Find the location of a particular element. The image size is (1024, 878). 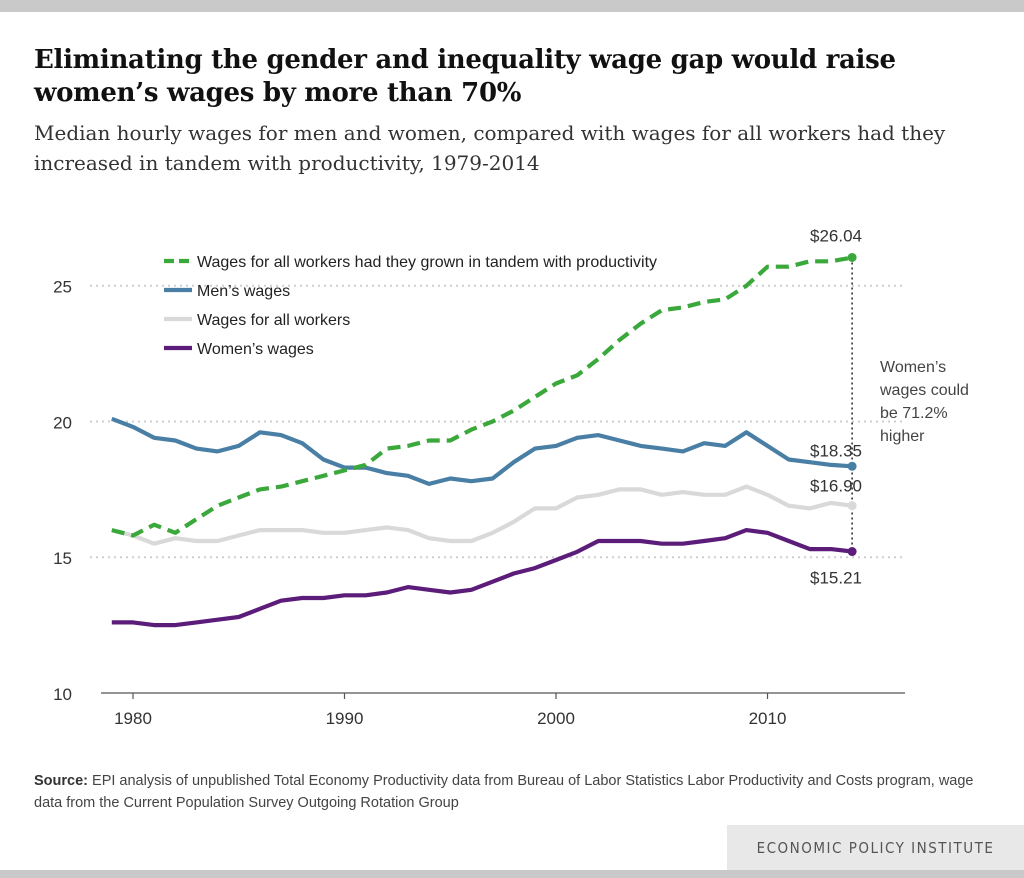

x-tick-label-1990: 1990 is located at coordinates (345, 718).